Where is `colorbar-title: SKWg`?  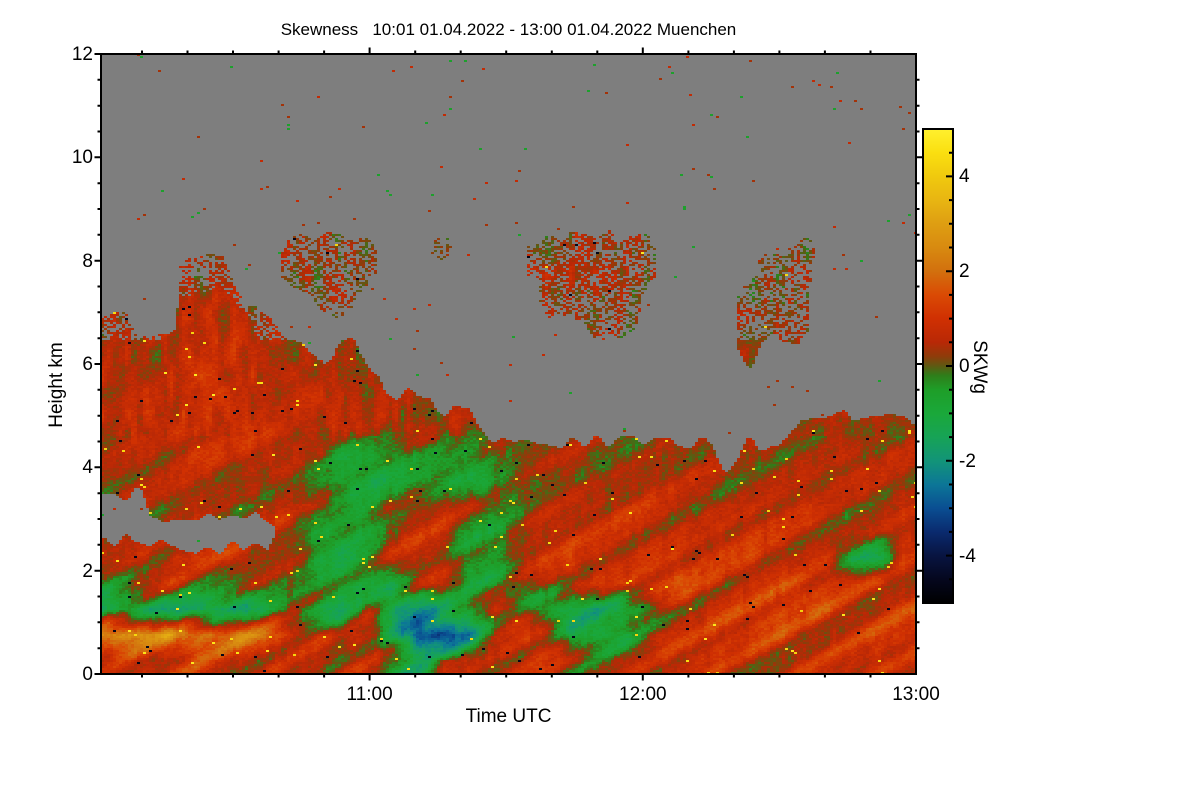
colorbar-title: SKWg is located at coordinates (979, 367).